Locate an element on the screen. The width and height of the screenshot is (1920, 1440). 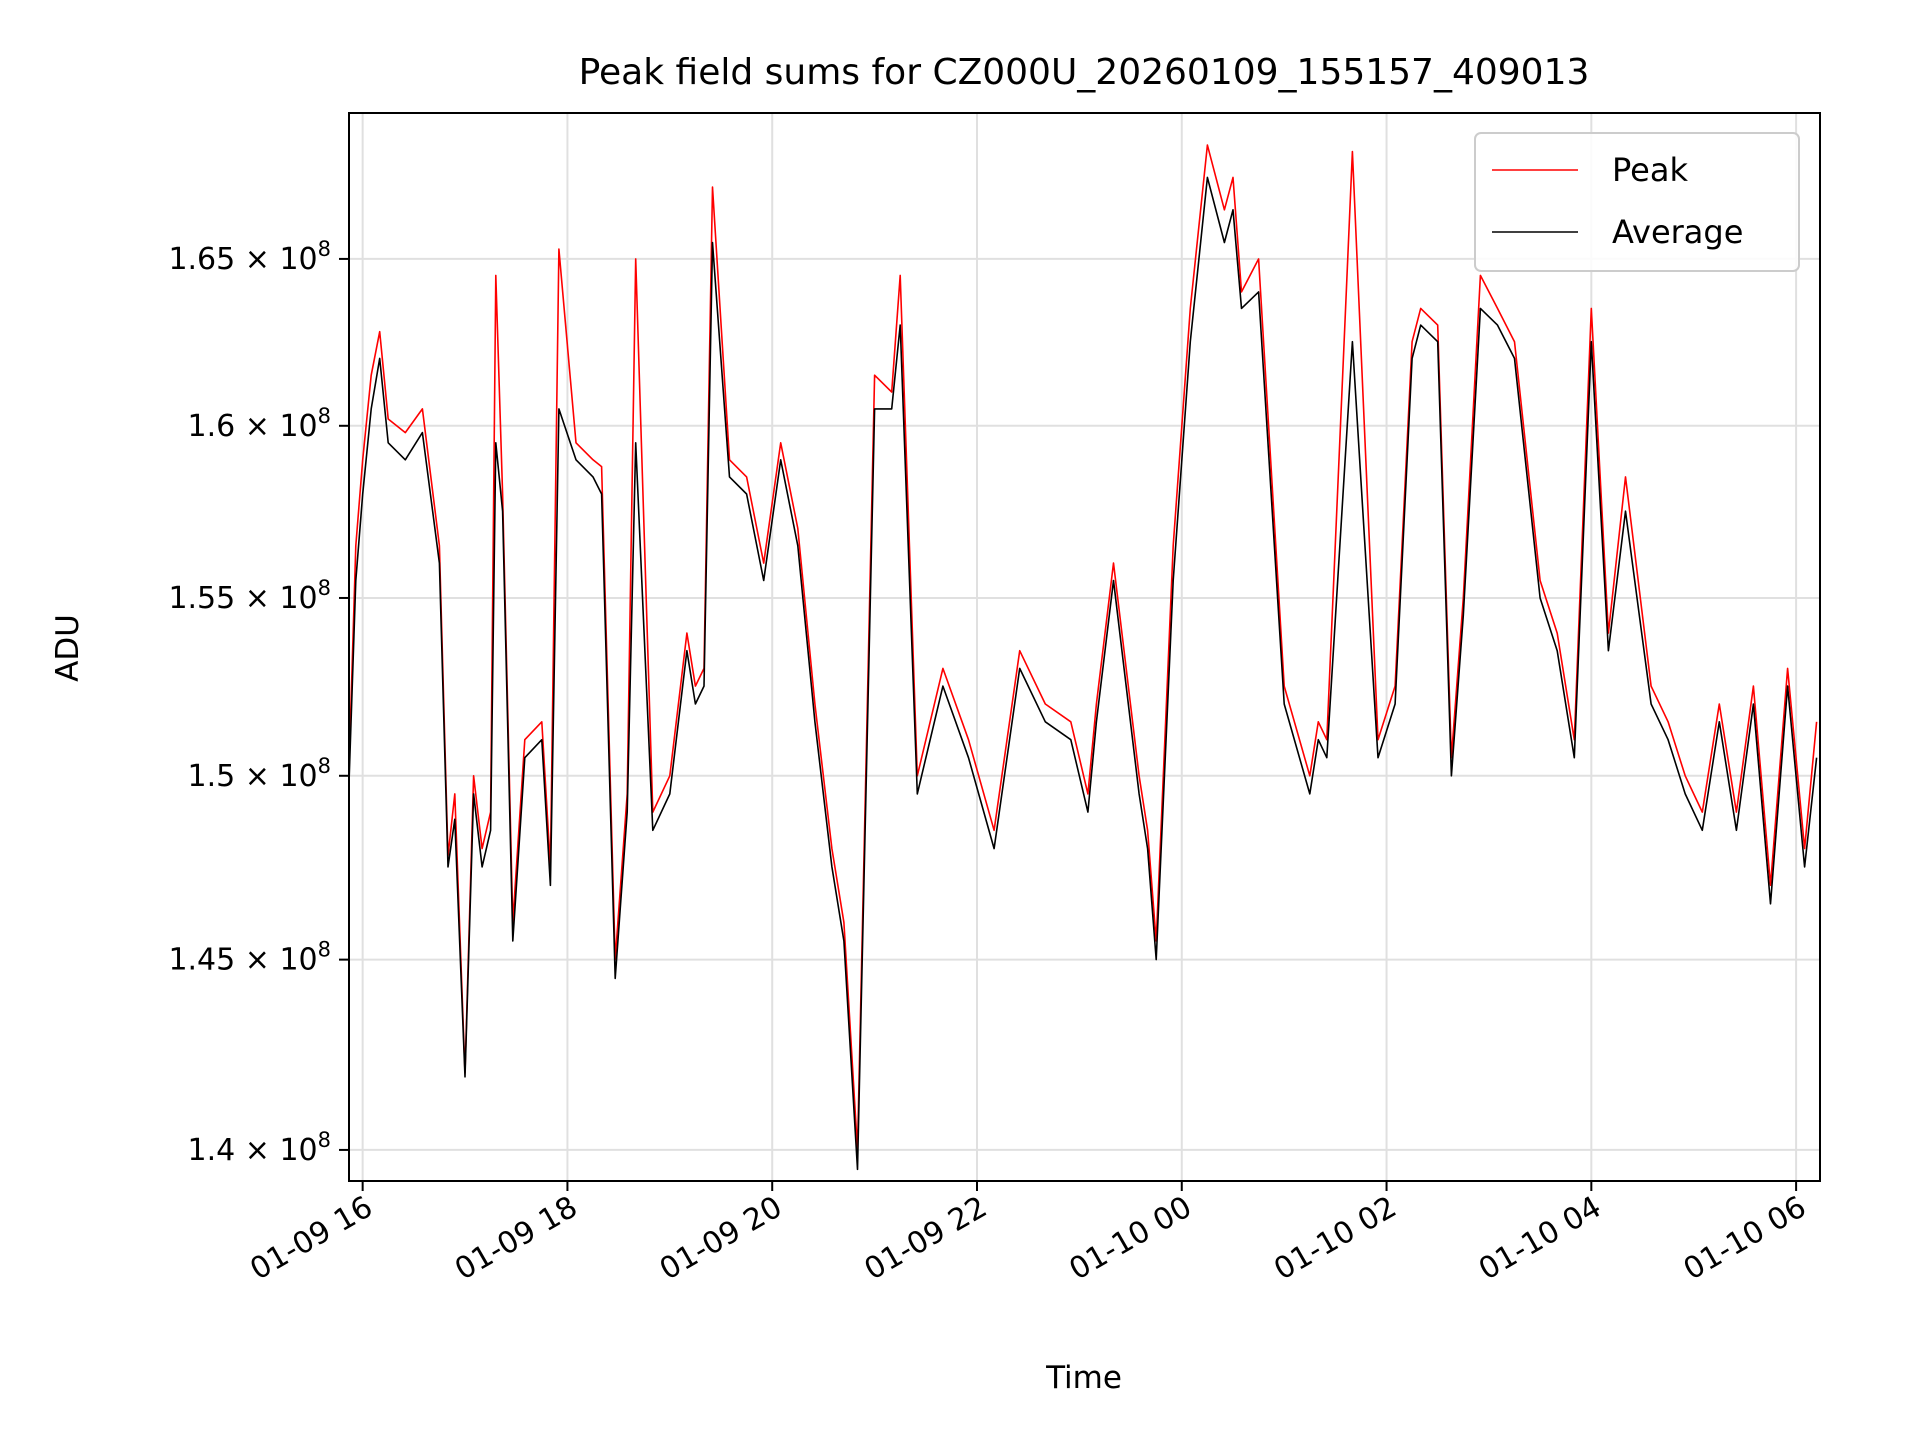
legend: Peak Average is located at coordinates (1637, 202).